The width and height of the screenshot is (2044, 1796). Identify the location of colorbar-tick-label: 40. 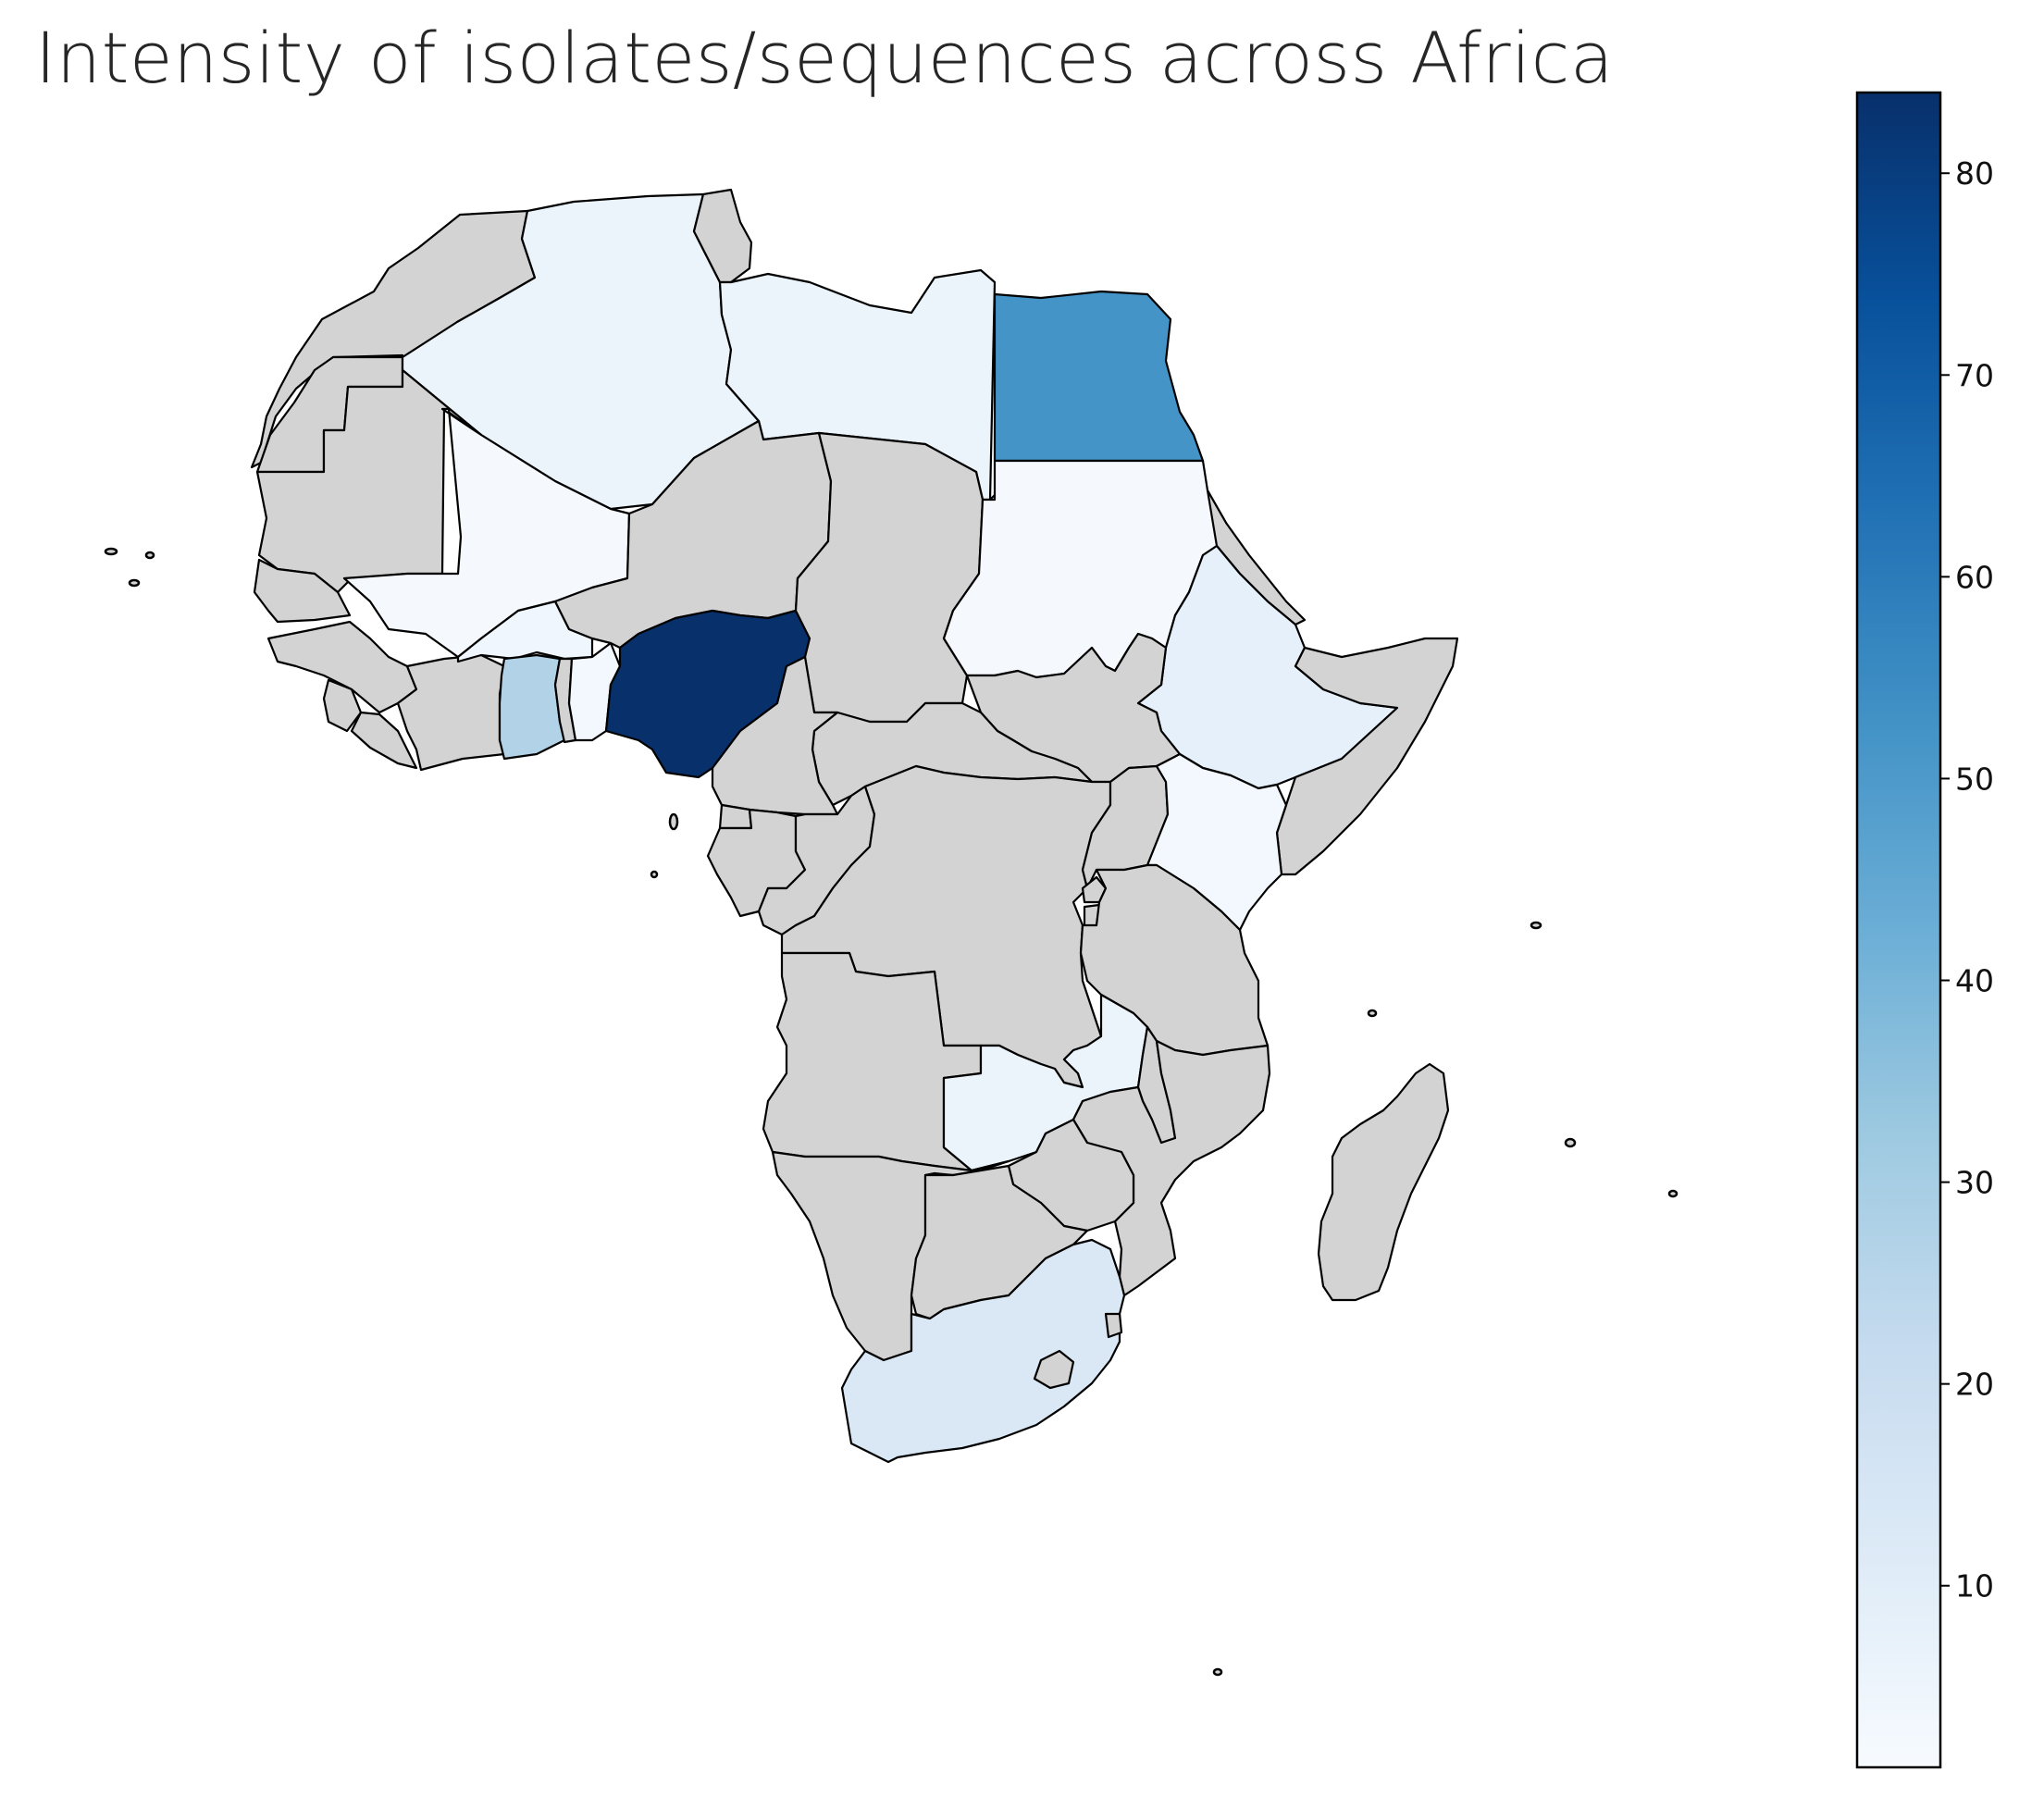
(1974, 981).